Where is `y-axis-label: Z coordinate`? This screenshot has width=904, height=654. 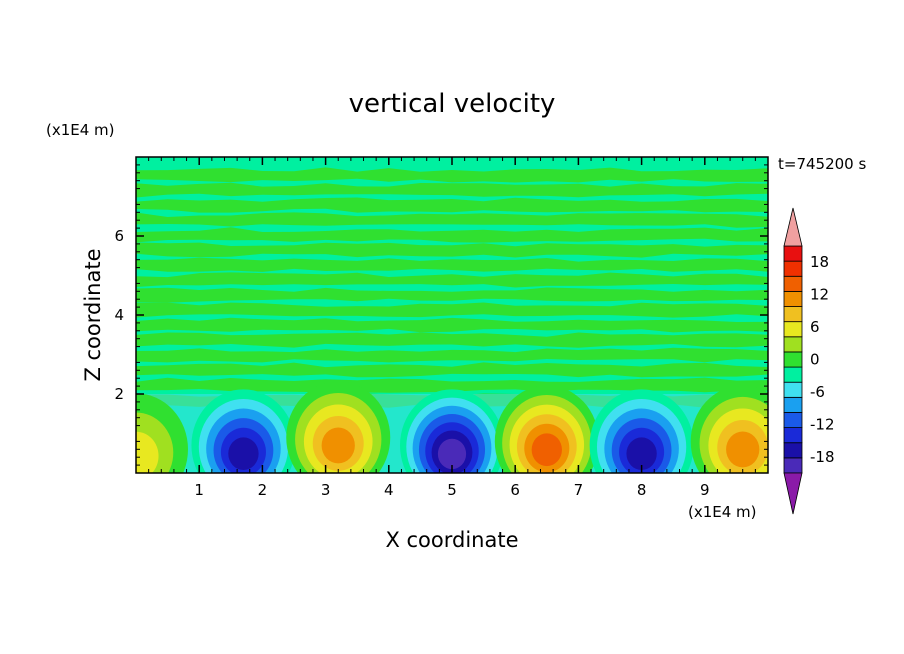
y-axis-label: Z coordinate is located at coordinates (93, 314).